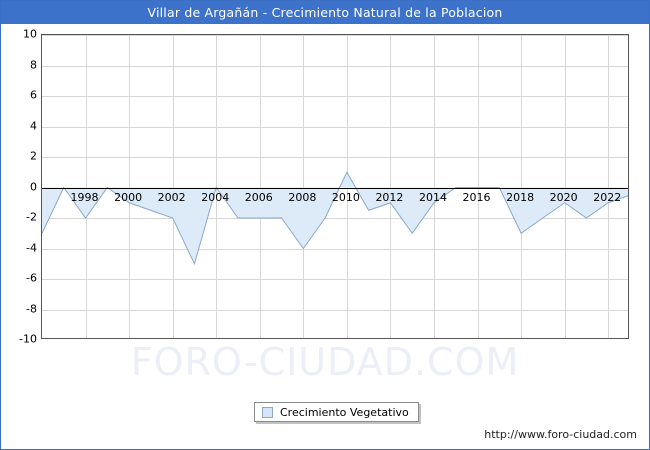  Describe the element at coordinates (33, 156) in the screenshot. I see `y-axis-tick-label: 2` at that location.